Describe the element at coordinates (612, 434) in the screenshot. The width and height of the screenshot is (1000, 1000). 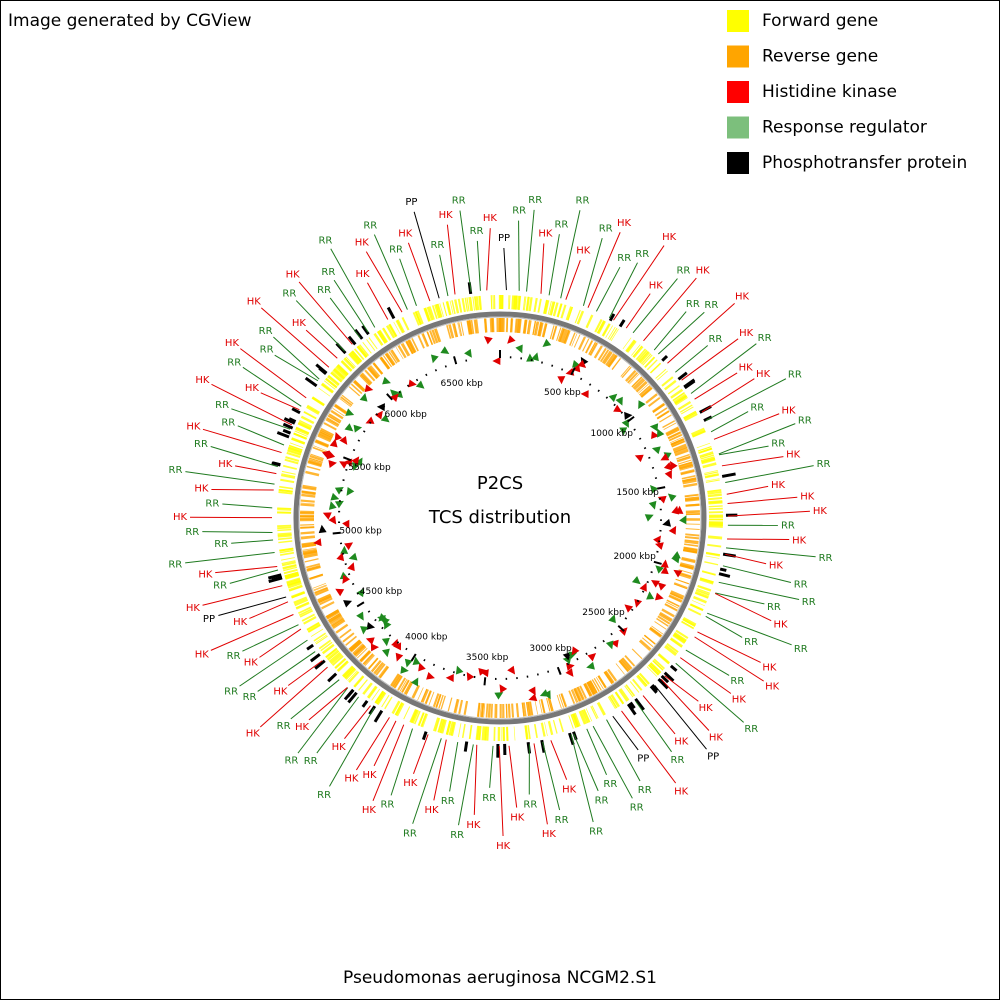
I see `scale-label: 1000 kbp` at that location.